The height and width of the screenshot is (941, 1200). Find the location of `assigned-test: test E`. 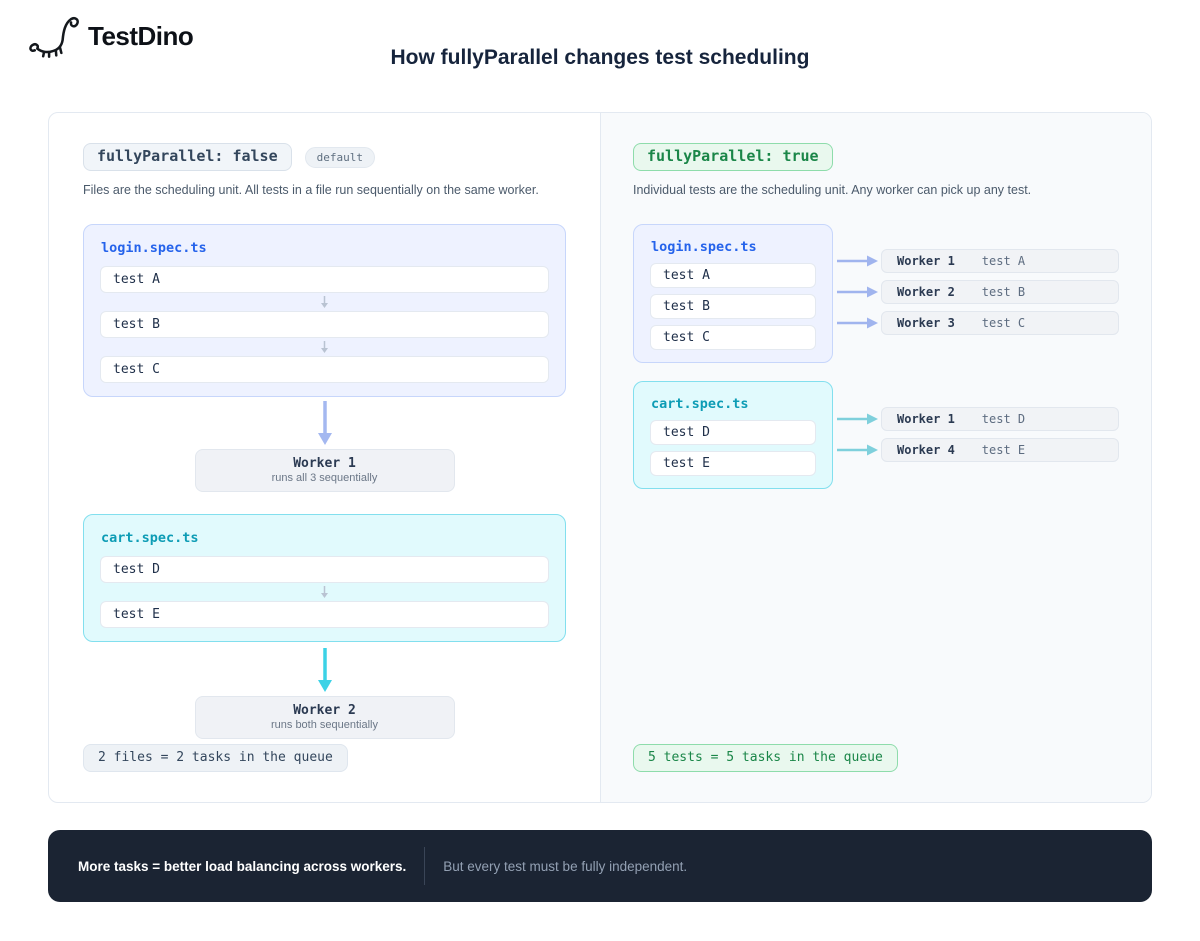

assigned-test: test E is located at coordinates (1003, 450).